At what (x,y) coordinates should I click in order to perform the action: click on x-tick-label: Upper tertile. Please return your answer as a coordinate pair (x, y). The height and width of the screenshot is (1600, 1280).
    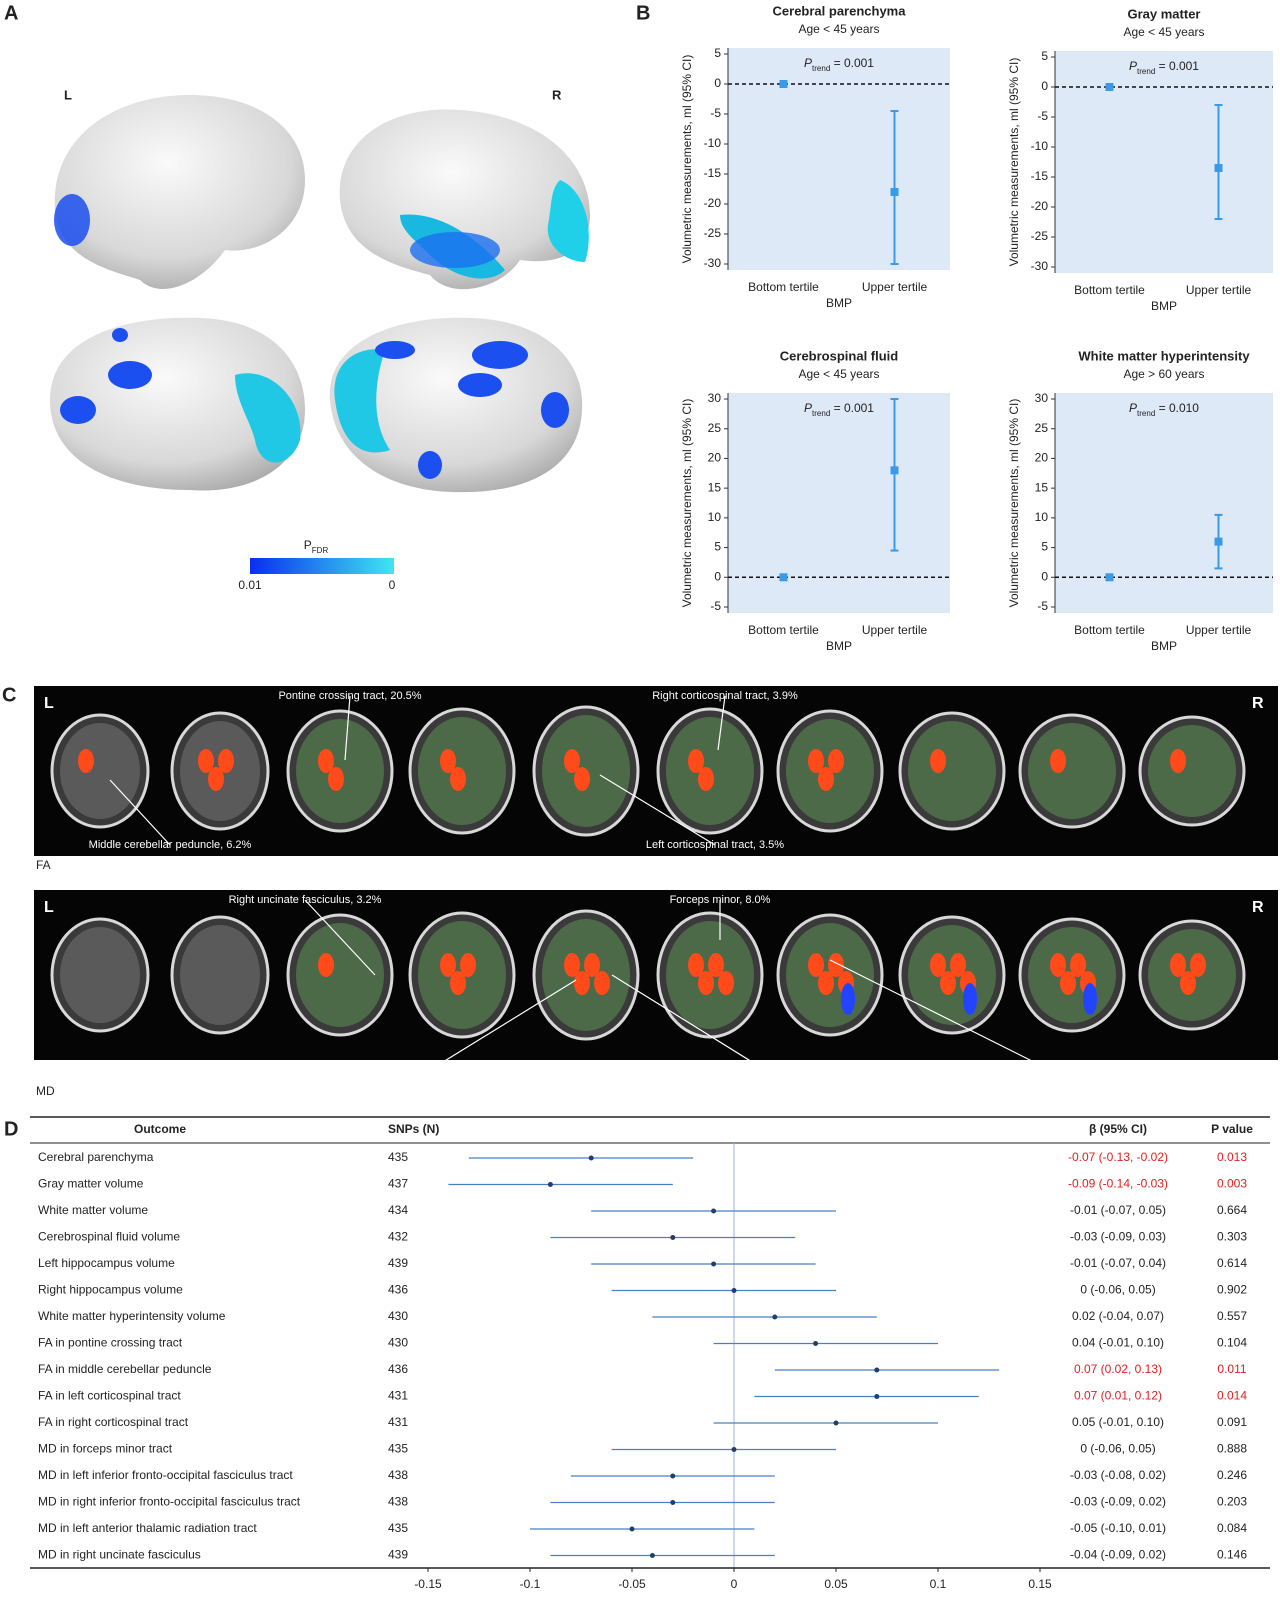
    Looking at the image, I should click on (1219, 630).